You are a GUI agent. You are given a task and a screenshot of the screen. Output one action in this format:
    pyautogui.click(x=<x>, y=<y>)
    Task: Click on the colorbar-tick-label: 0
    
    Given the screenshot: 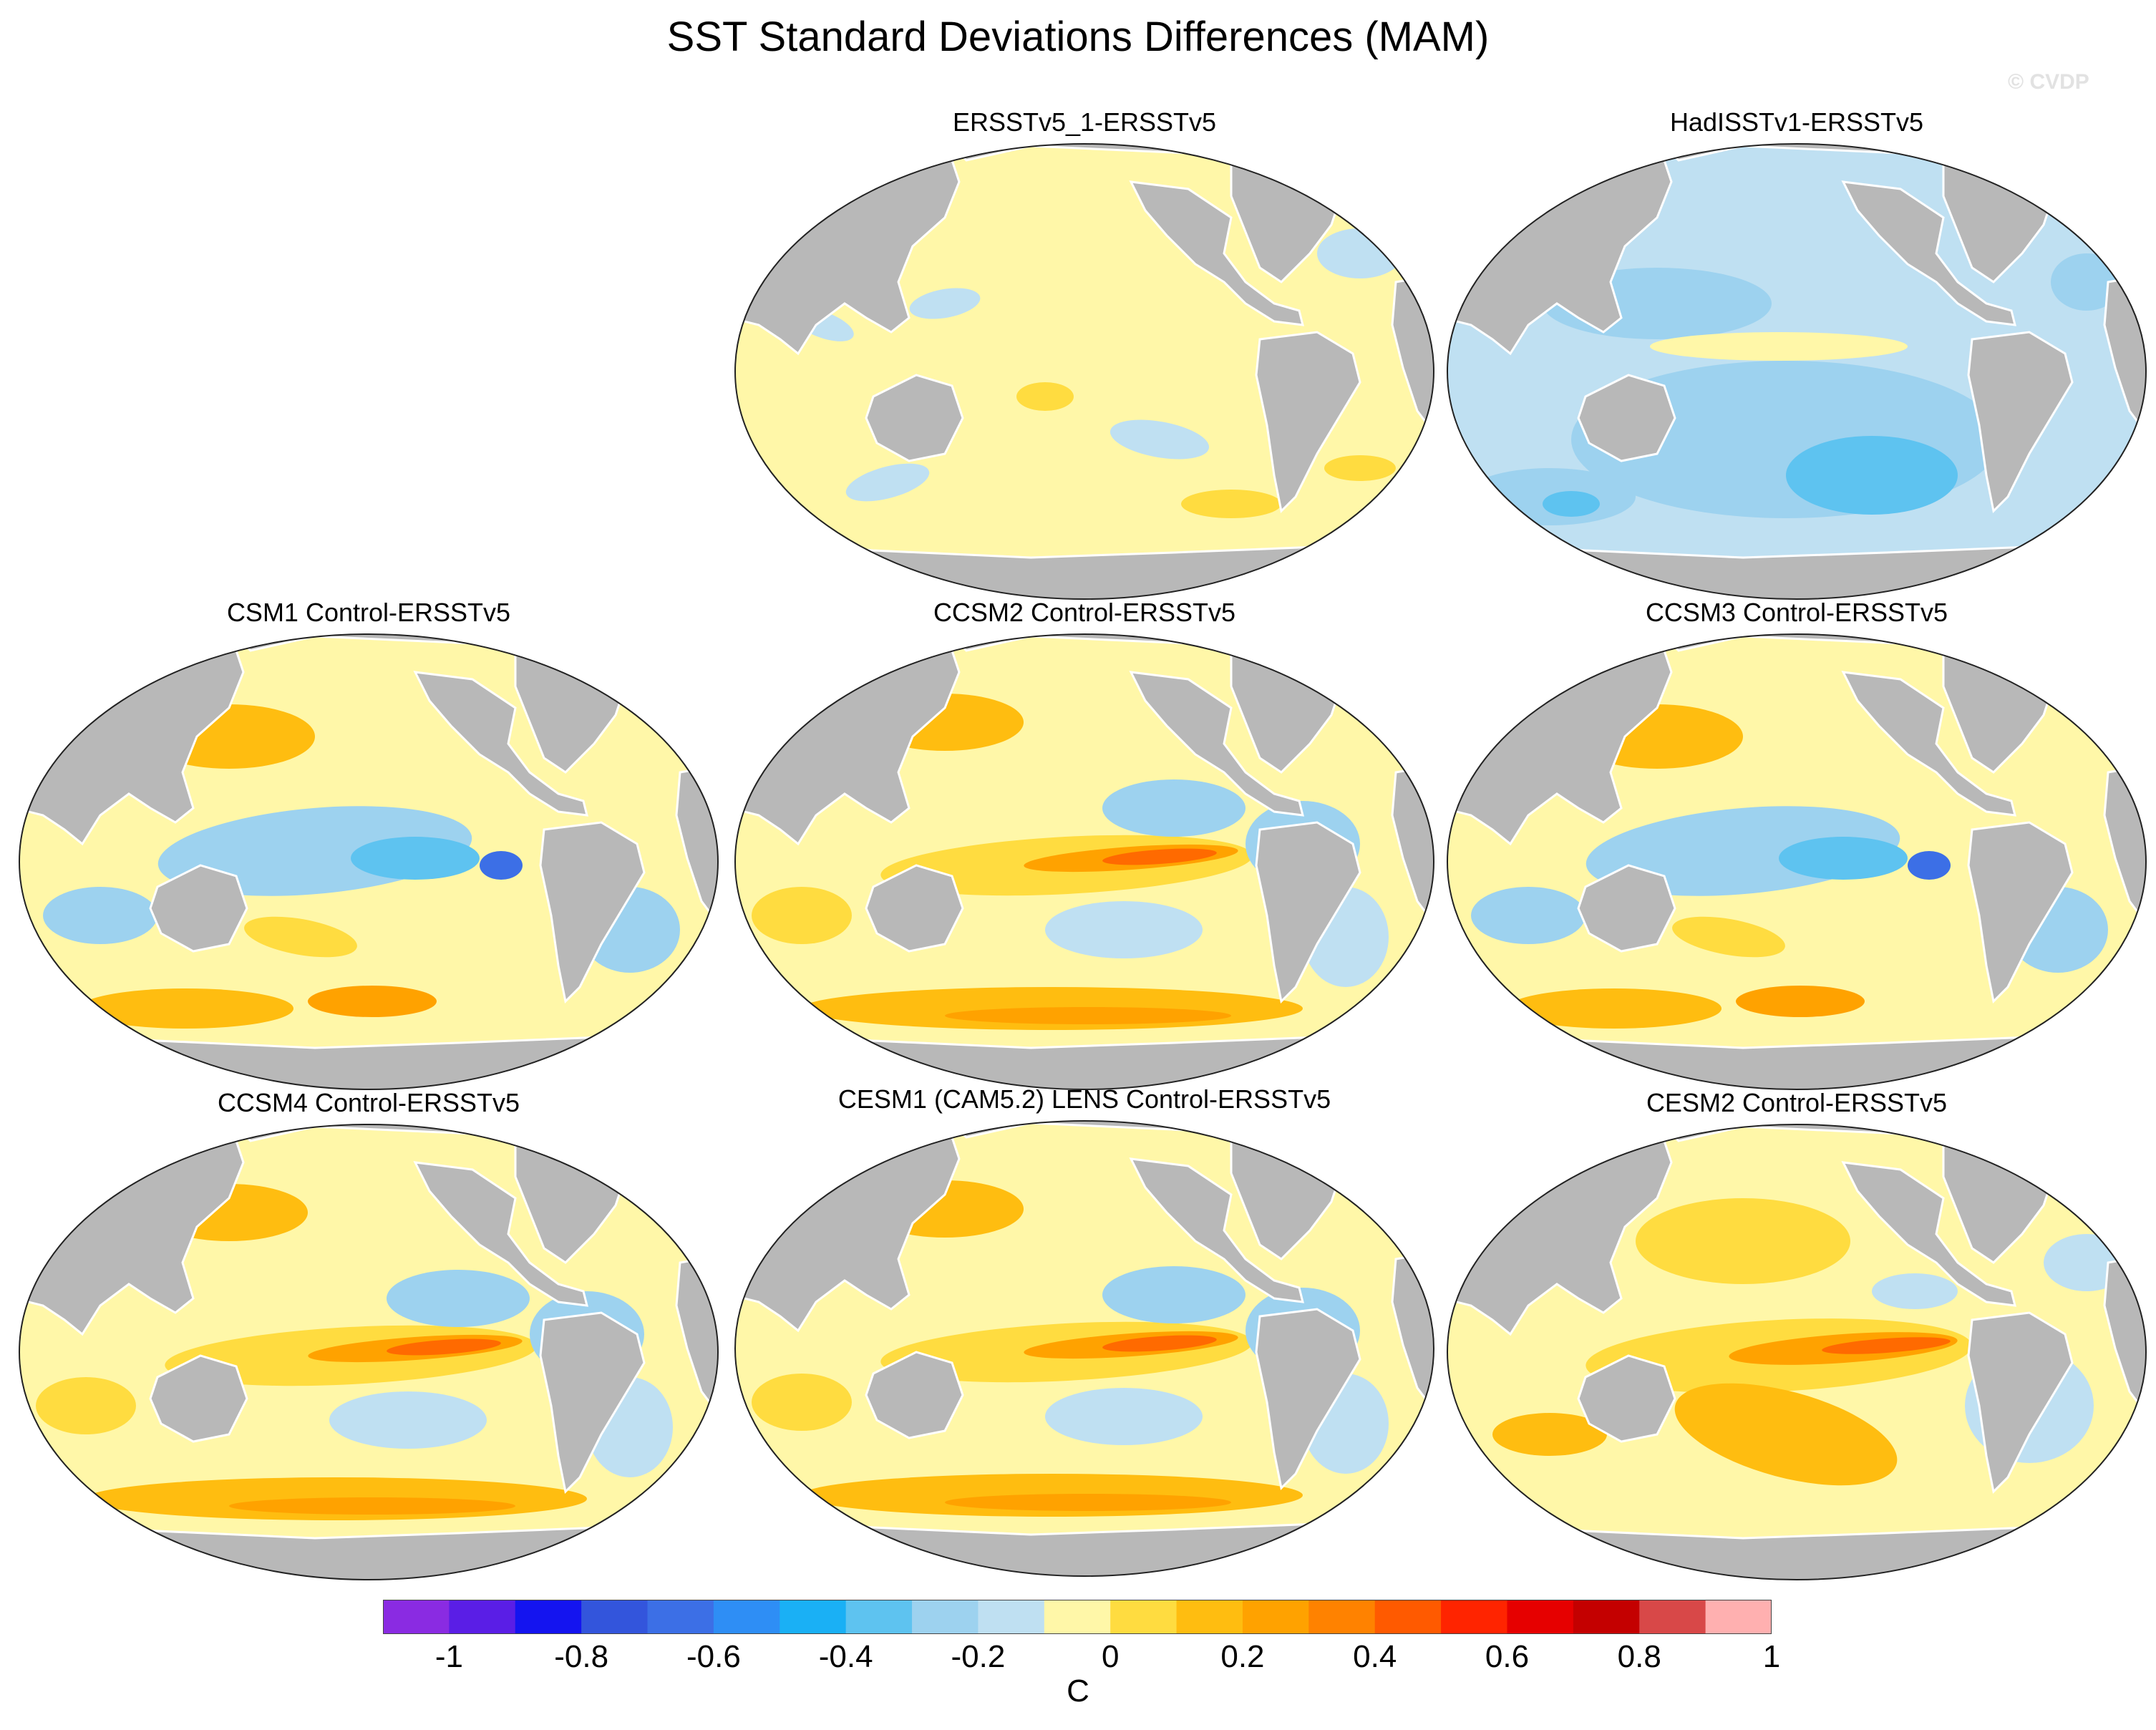 What is the action you would take?
    pyautogui.click(x=1110, y=1656)
    